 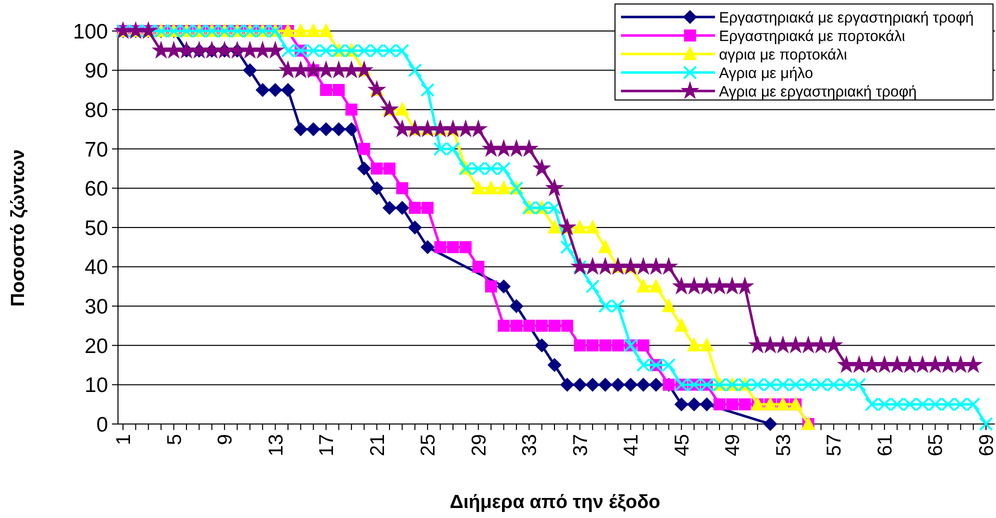 What do you see at coordinates (377, 445) in the screenshot?
I see `x-tick-label: 21` at bounding box center [377, 445].